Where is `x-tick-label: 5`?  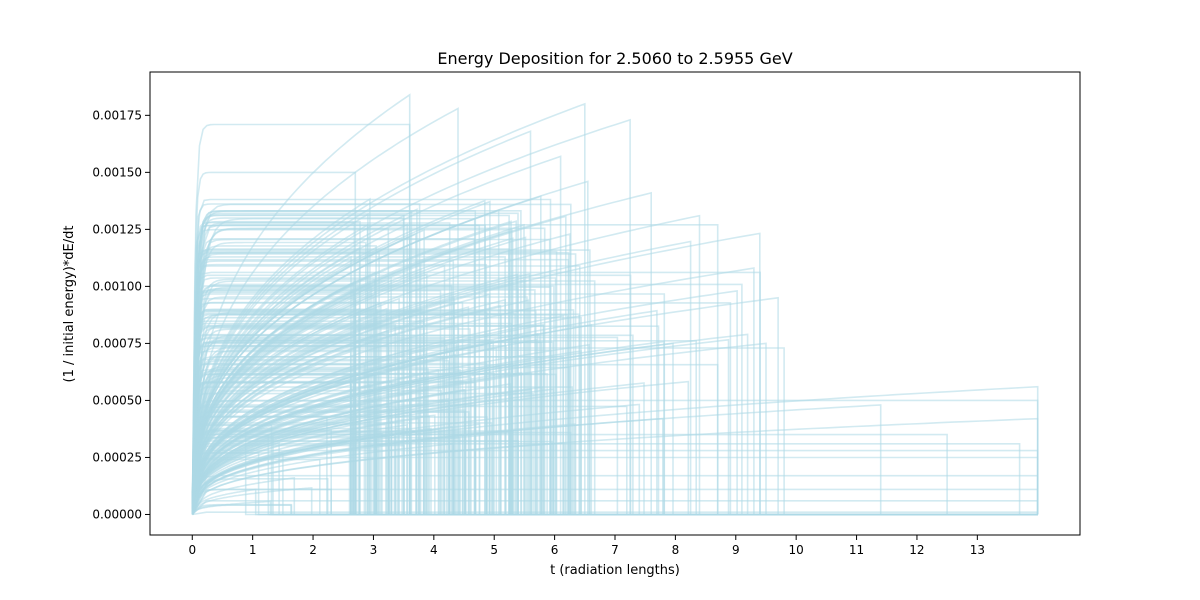 x-tick-label: 5 is located at coordinates (494, 550).